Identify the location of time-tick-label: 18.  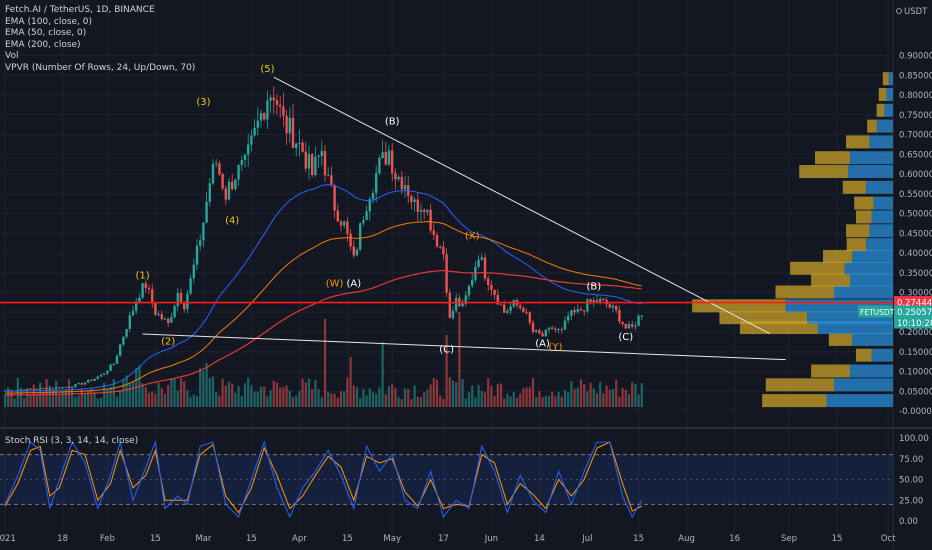
(62, 539).